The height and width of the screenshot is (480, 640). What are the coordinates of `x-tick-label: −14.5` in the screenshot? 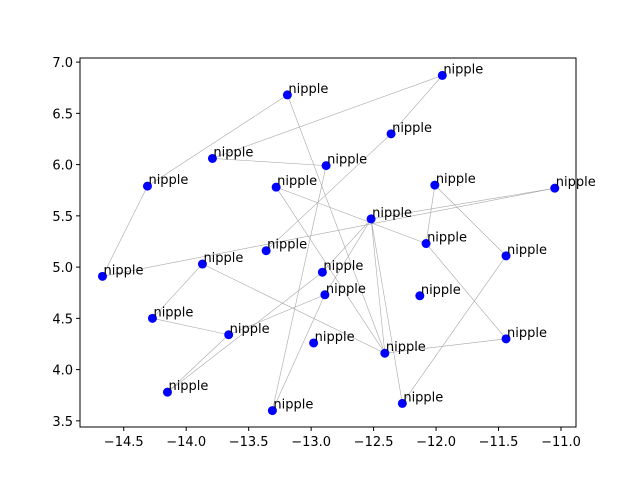 It's located at (124, 442).